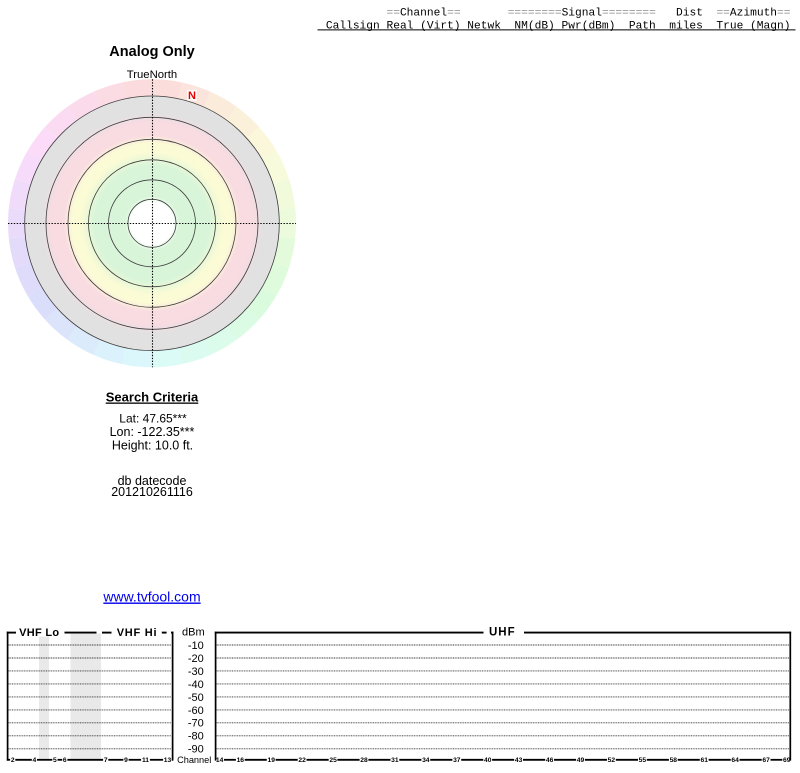  I want to click on svg-text: 49, so click(581, 760).